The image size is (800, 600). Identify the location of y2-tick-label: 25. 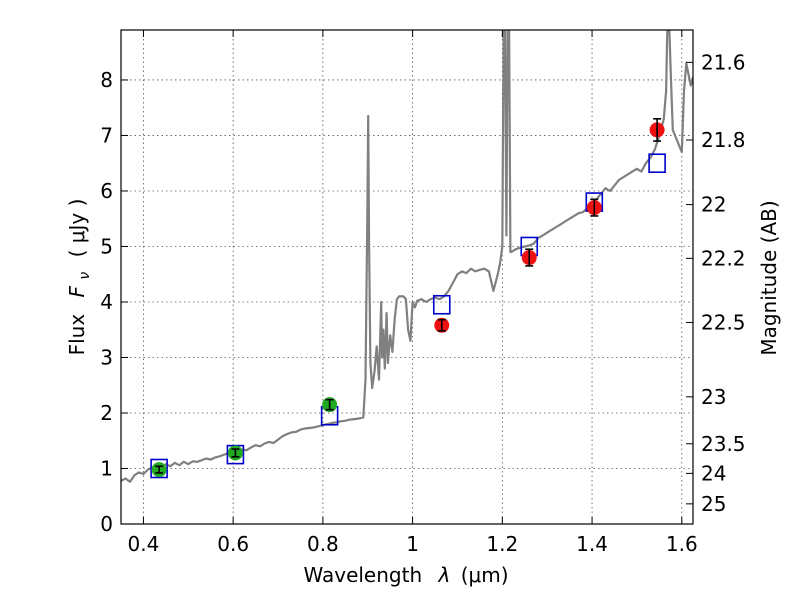
(713, 504).